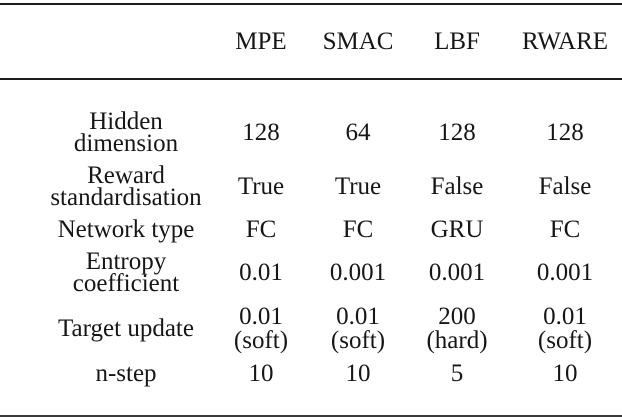 Image resolution: width=622 pixels, height=420 pixels. What do you see at coordinates (311, 374) in the screenshot?
I see `table-row-n-step: n-step 10 10 5 10` at bounding box center [311, 374].